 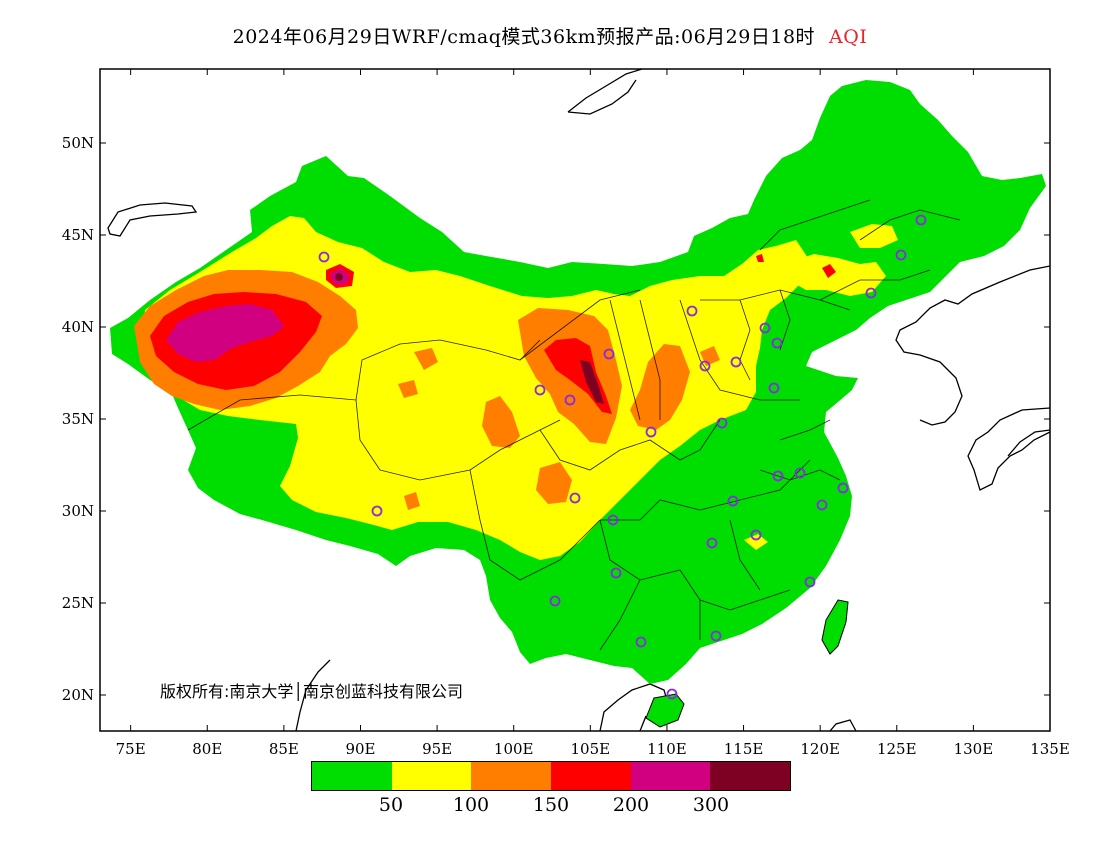 What do you see at coordinates (437, 749) in the screenshot?
I see `x-tick-label: 95E` at bounding box center [437, 749].